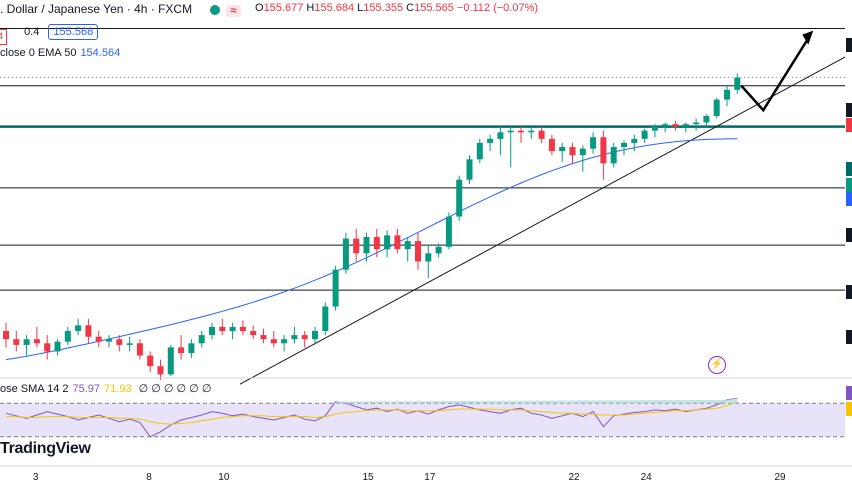 This screenshot has height=485, width=852. Describe the element at coordinates (45, 448) in the screenshot. I see `tradingview-logo: TradingView` at that location.